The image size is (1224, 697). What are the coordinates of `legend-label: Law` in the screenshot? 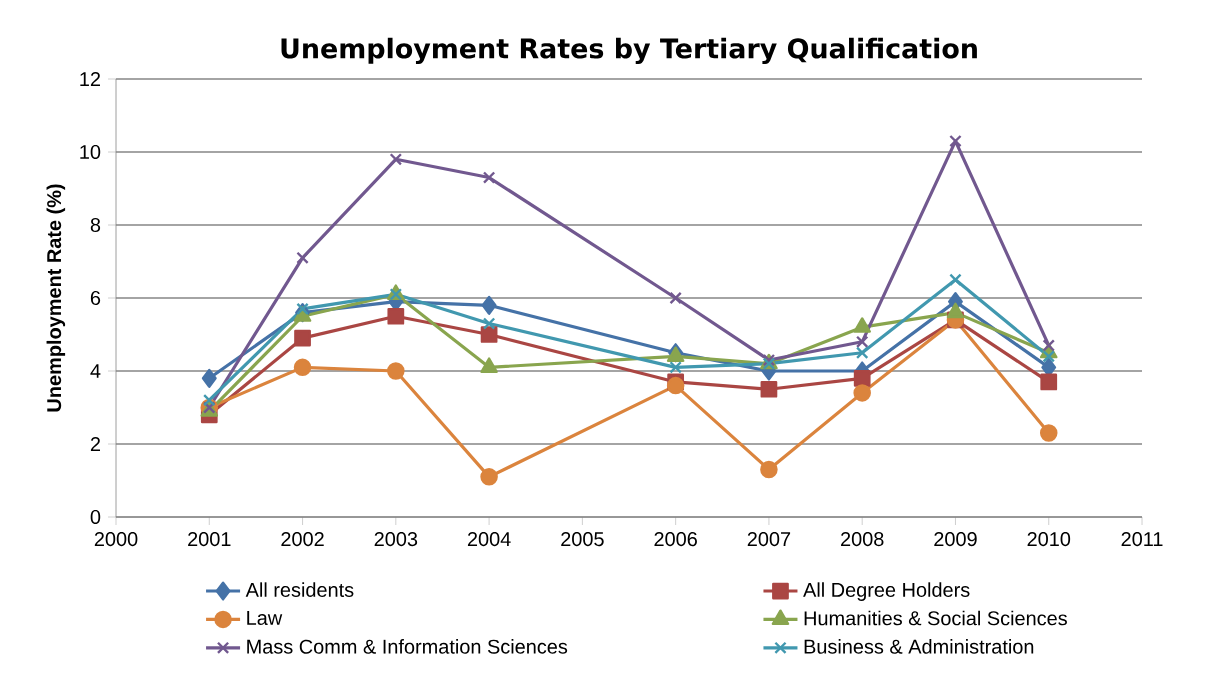 It's located at (265, 618).